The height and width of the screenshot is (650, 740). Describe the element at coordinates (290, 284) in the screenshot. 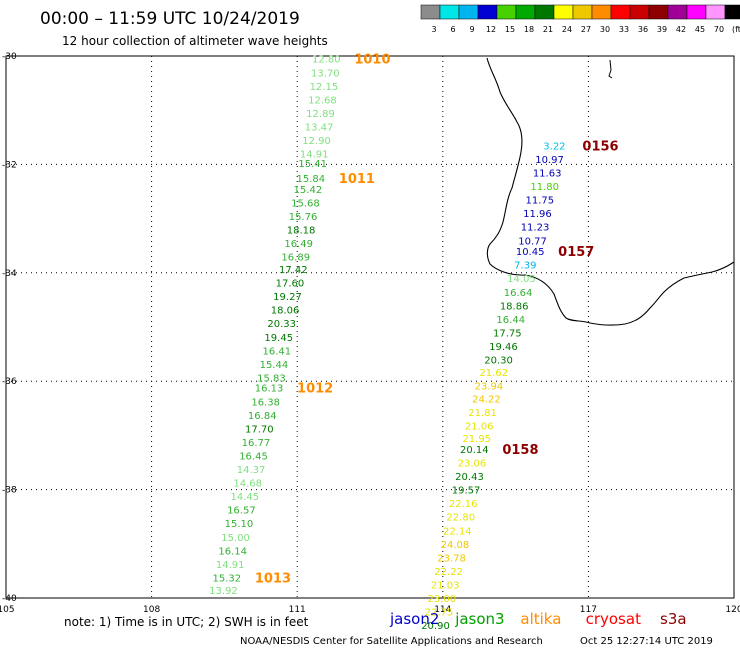

I see `swh-value: 17.60` at that location.